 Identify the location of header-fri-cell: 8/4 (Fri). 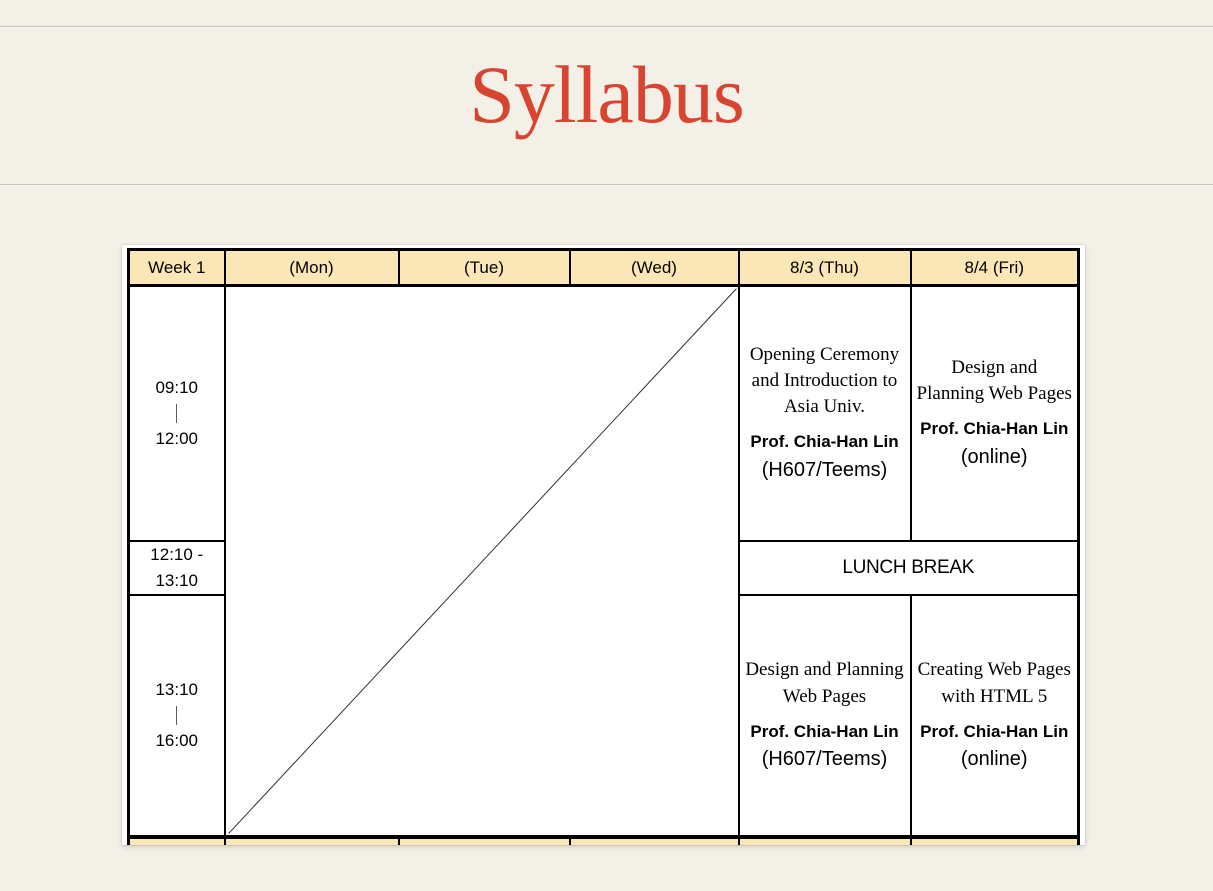
(994, 267).